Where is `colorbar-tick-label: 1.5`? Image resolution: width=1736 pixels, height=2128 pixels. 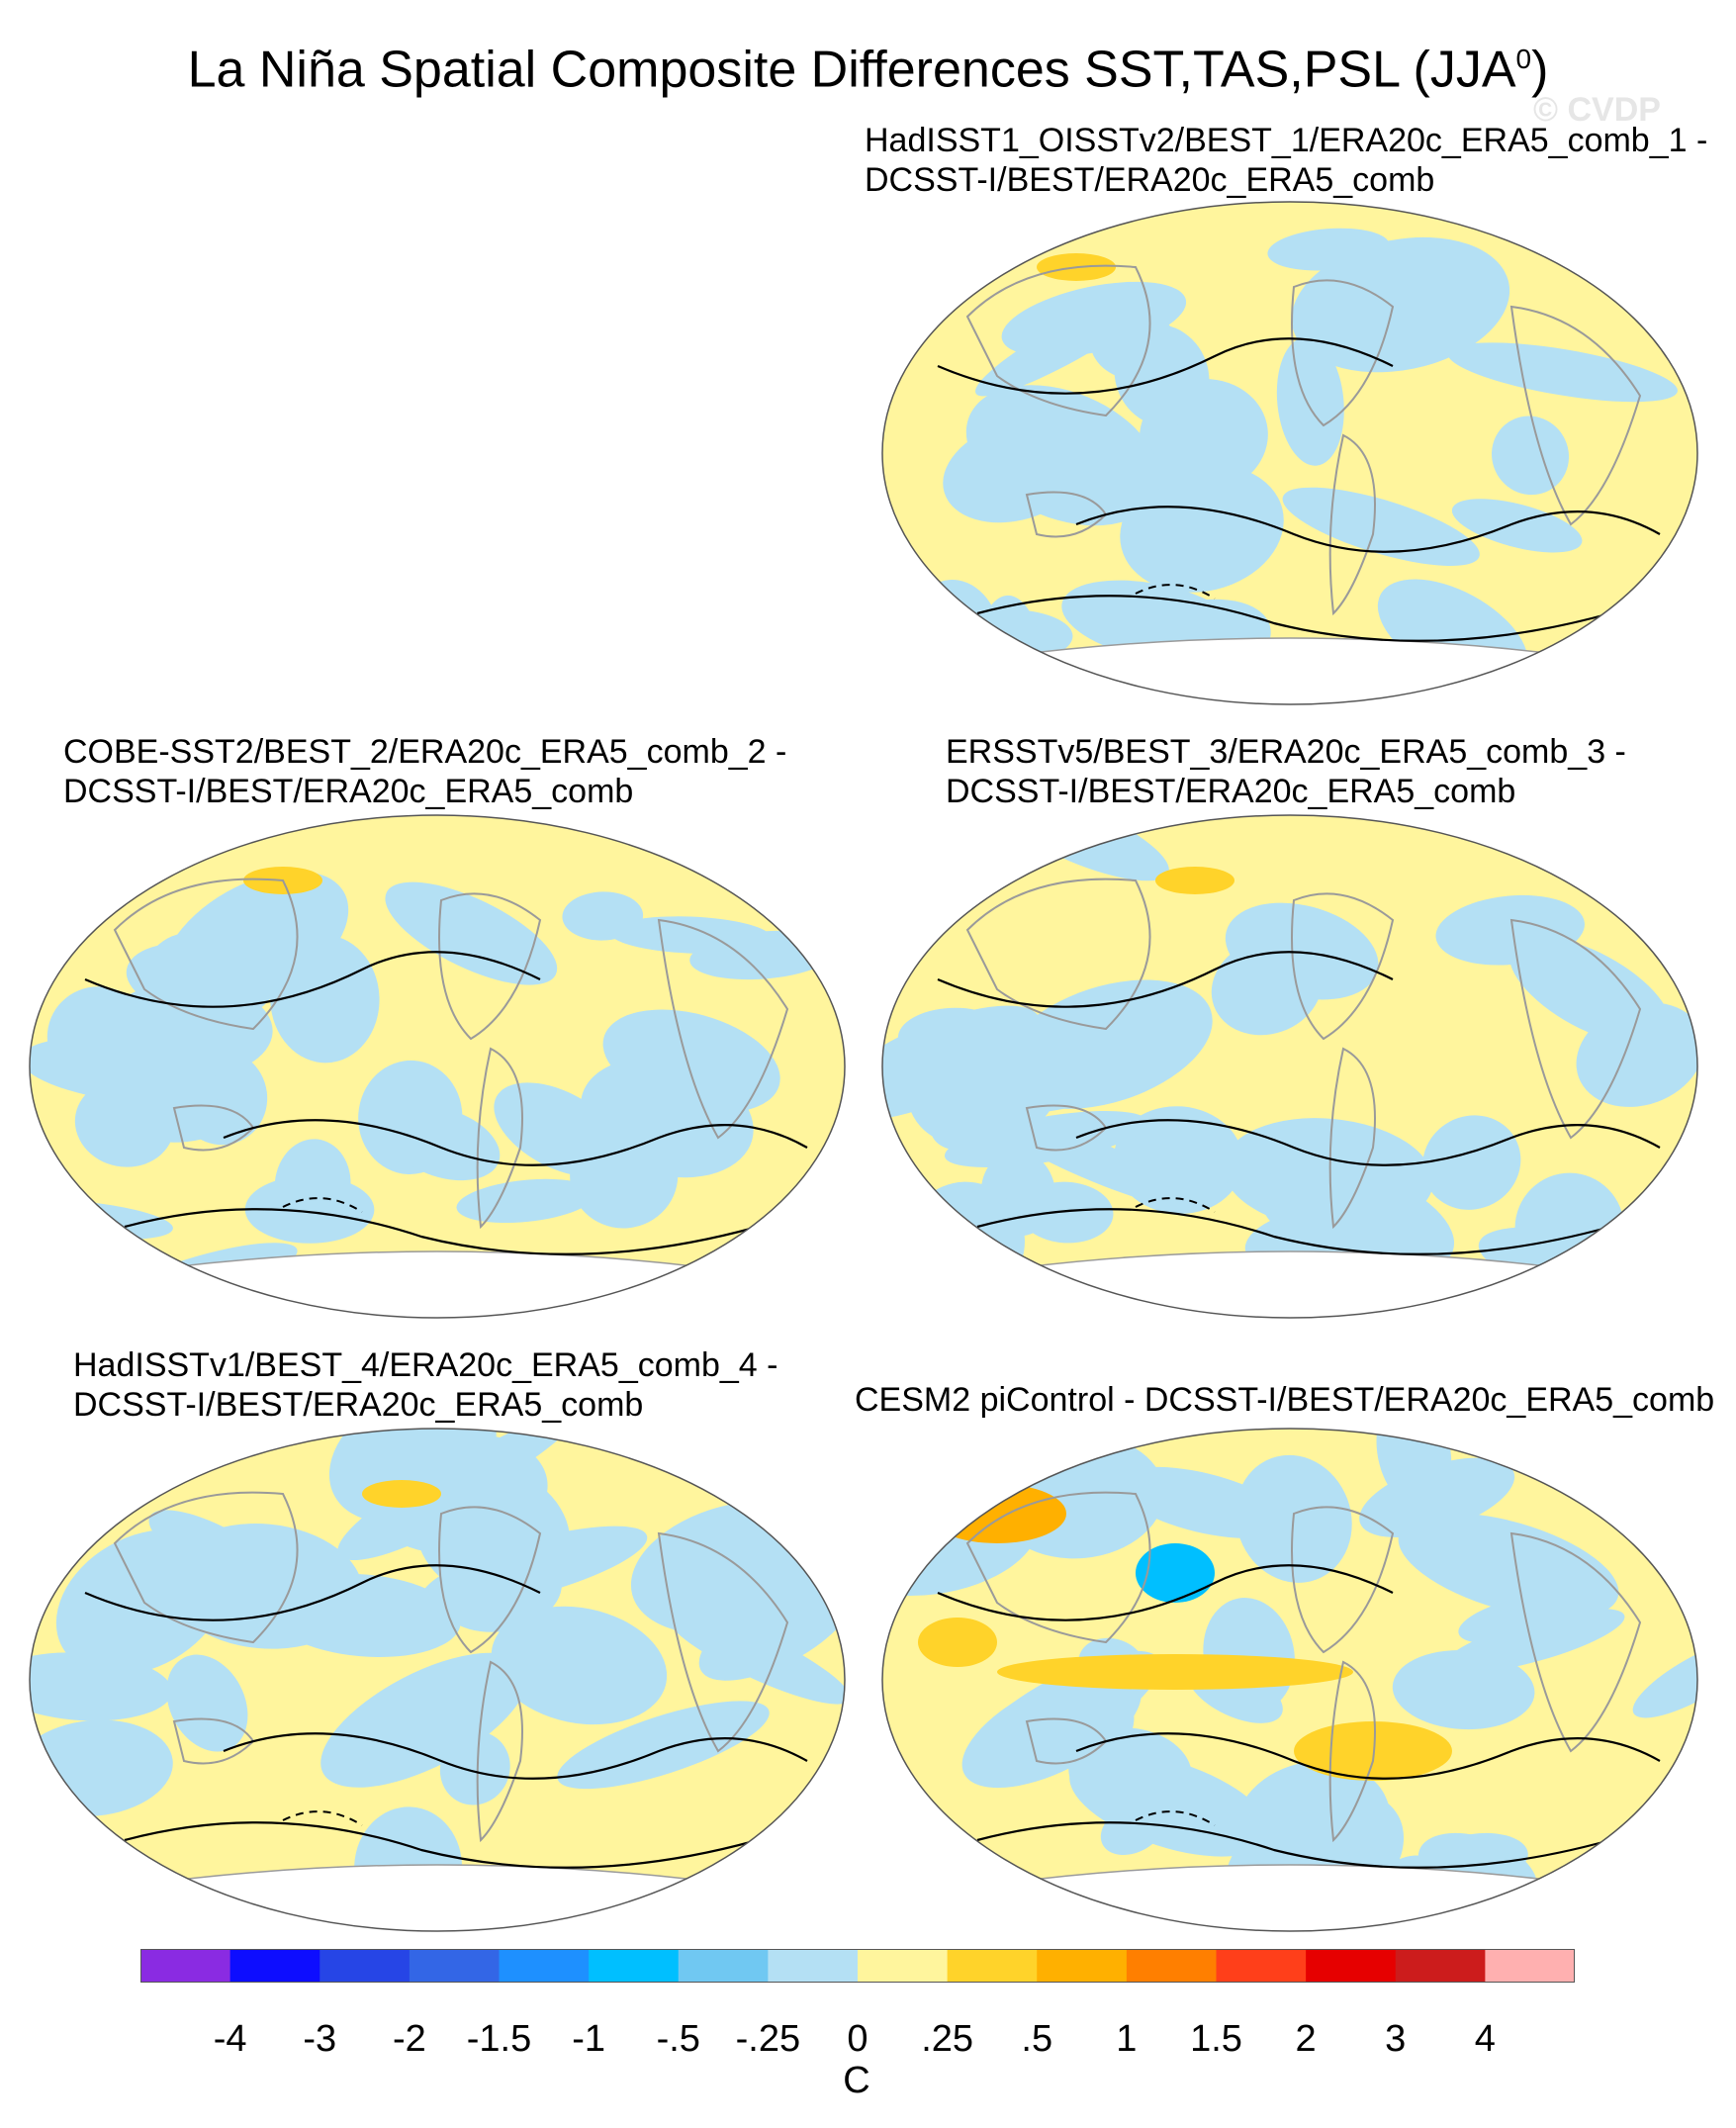
colorbar-tick-label: 1.5 is located at coordinates (1216, 2039).